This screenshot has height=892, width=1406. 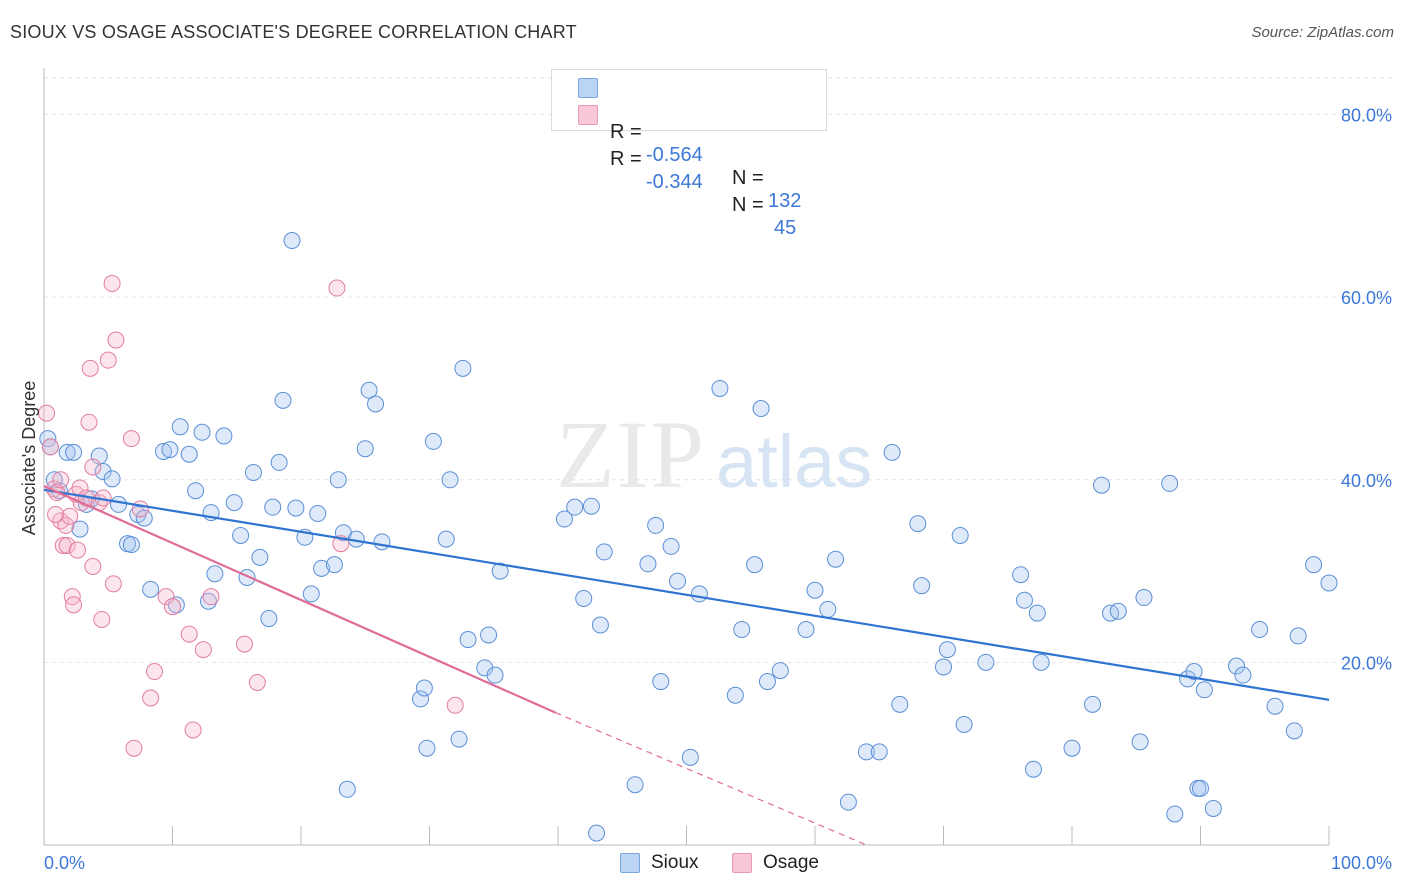 What do you see at coordinates (1366, 390) in the screenshot?
I see `y-tick-labels: 20.0% 40.0% 60.0% 80.0%` at bounding box center [1366, 390].